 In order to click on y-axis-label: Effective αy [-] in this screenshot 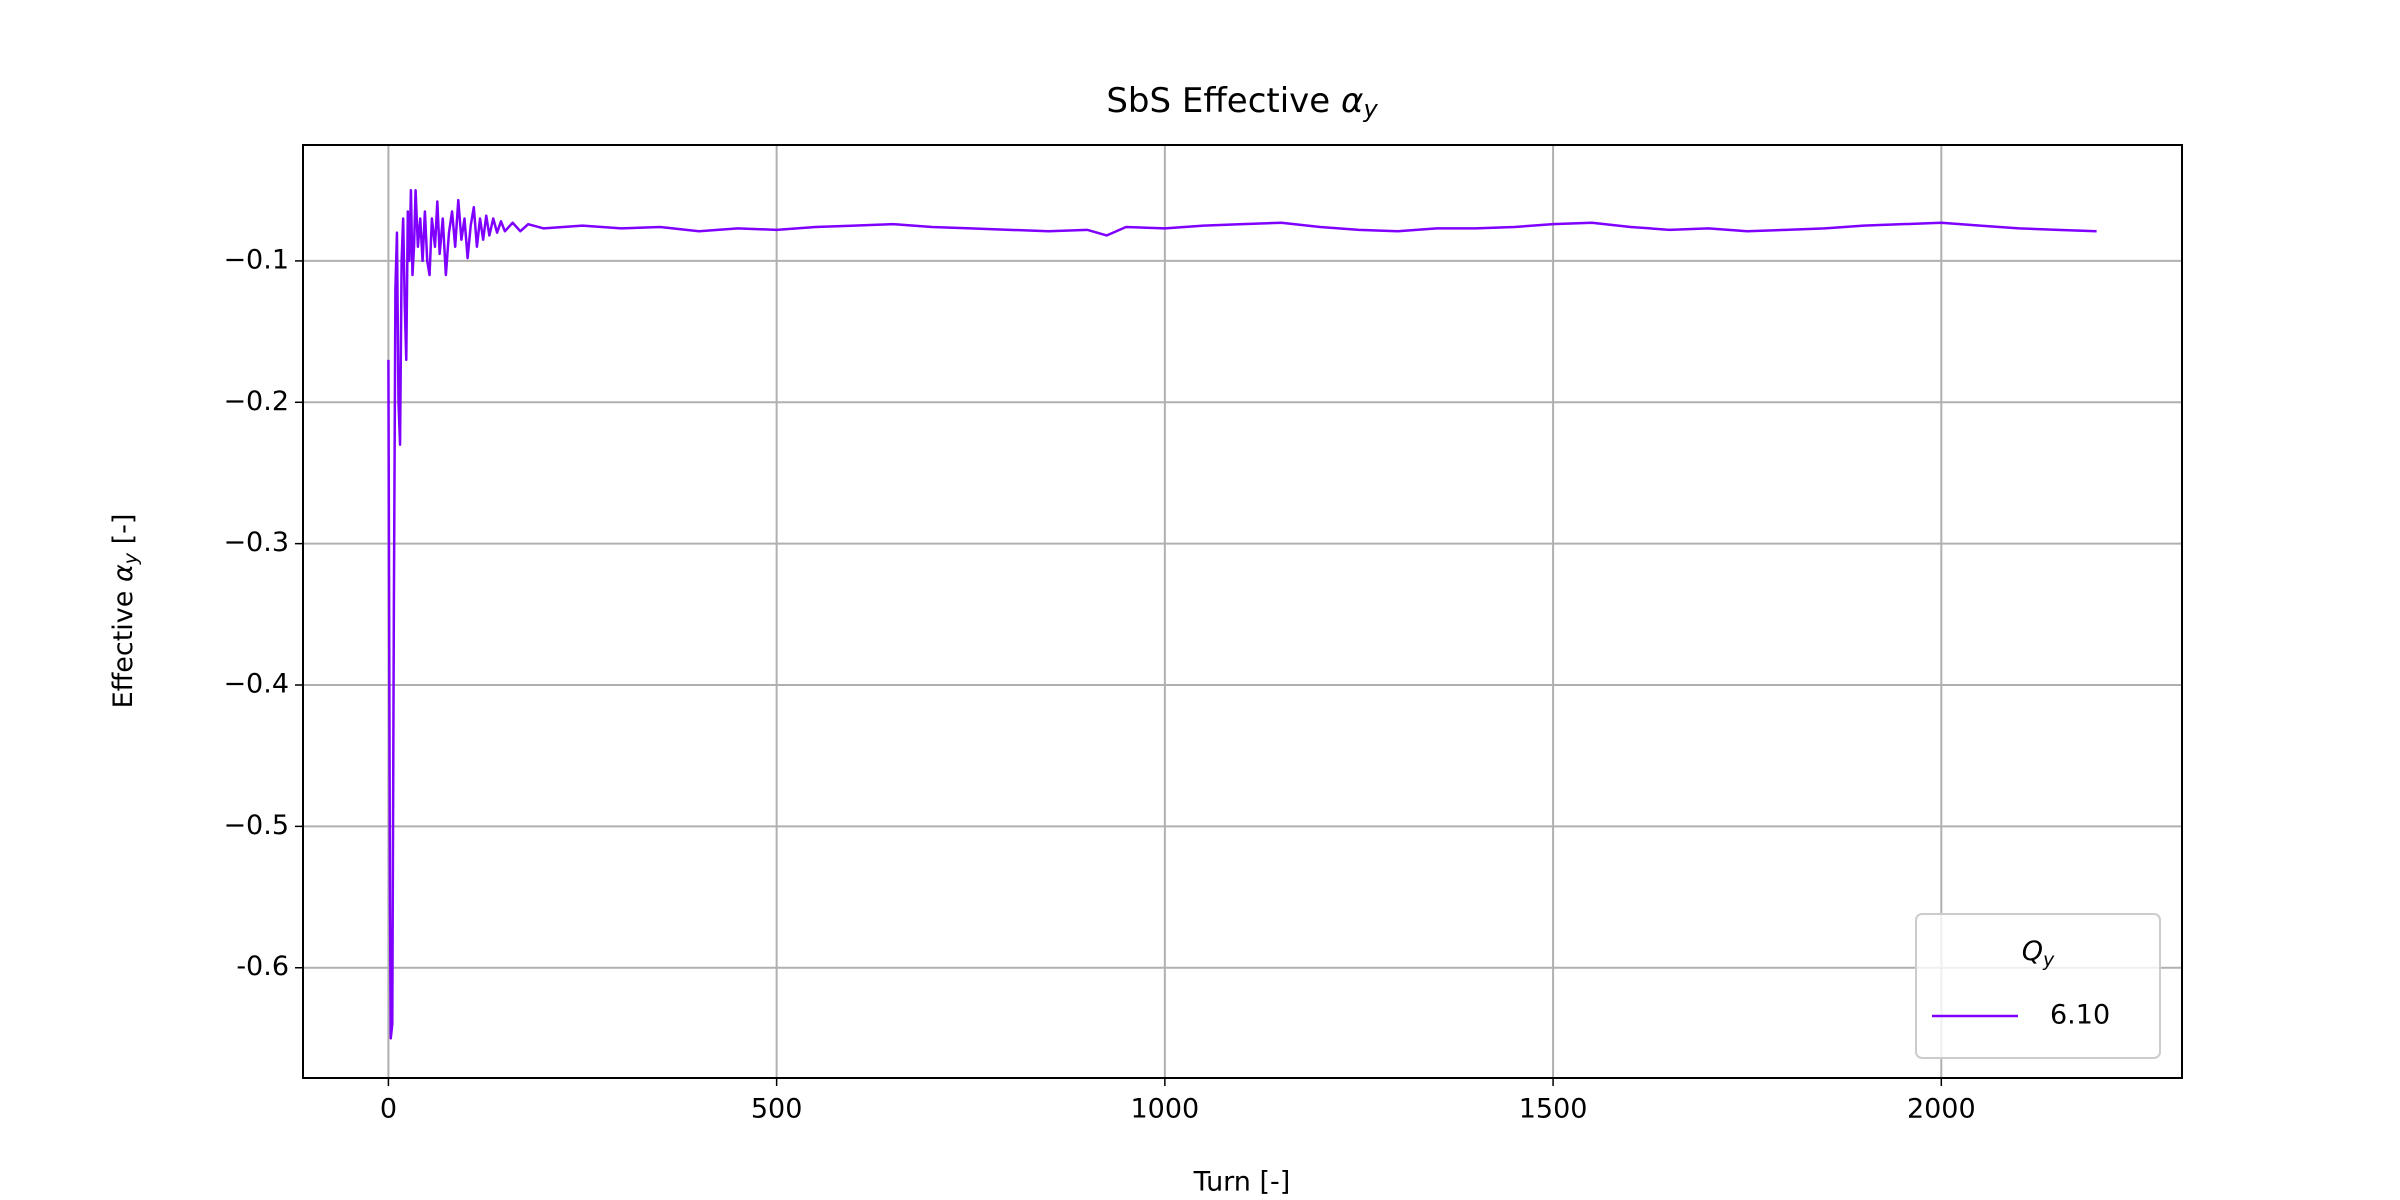, I will do `click(125, 611)`.